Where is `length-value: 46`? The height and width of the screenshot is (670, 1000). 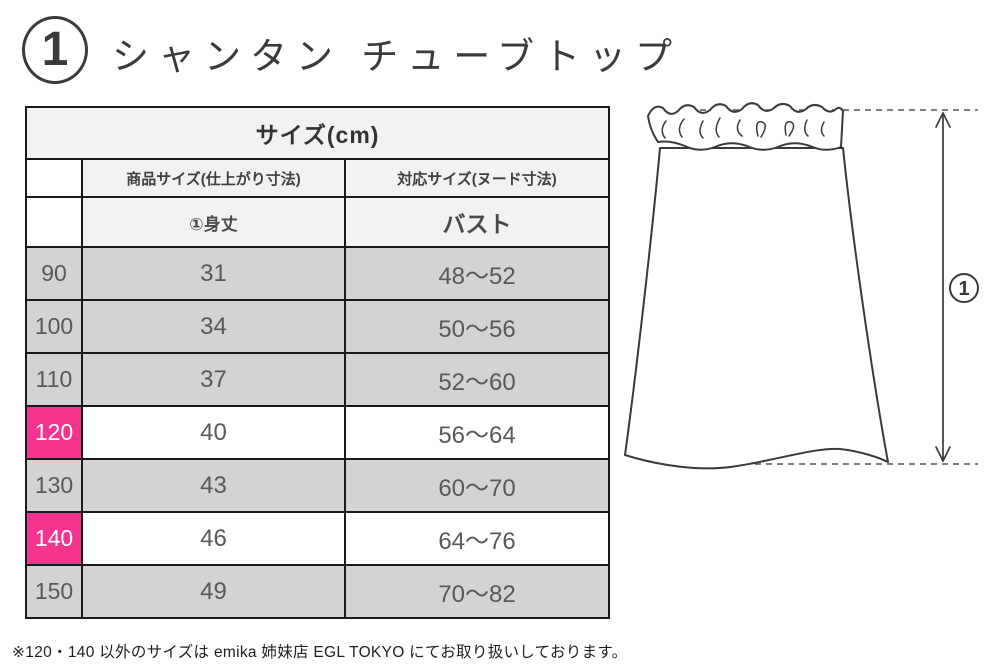
length-value: 46 is located at coordinates (213, 538).